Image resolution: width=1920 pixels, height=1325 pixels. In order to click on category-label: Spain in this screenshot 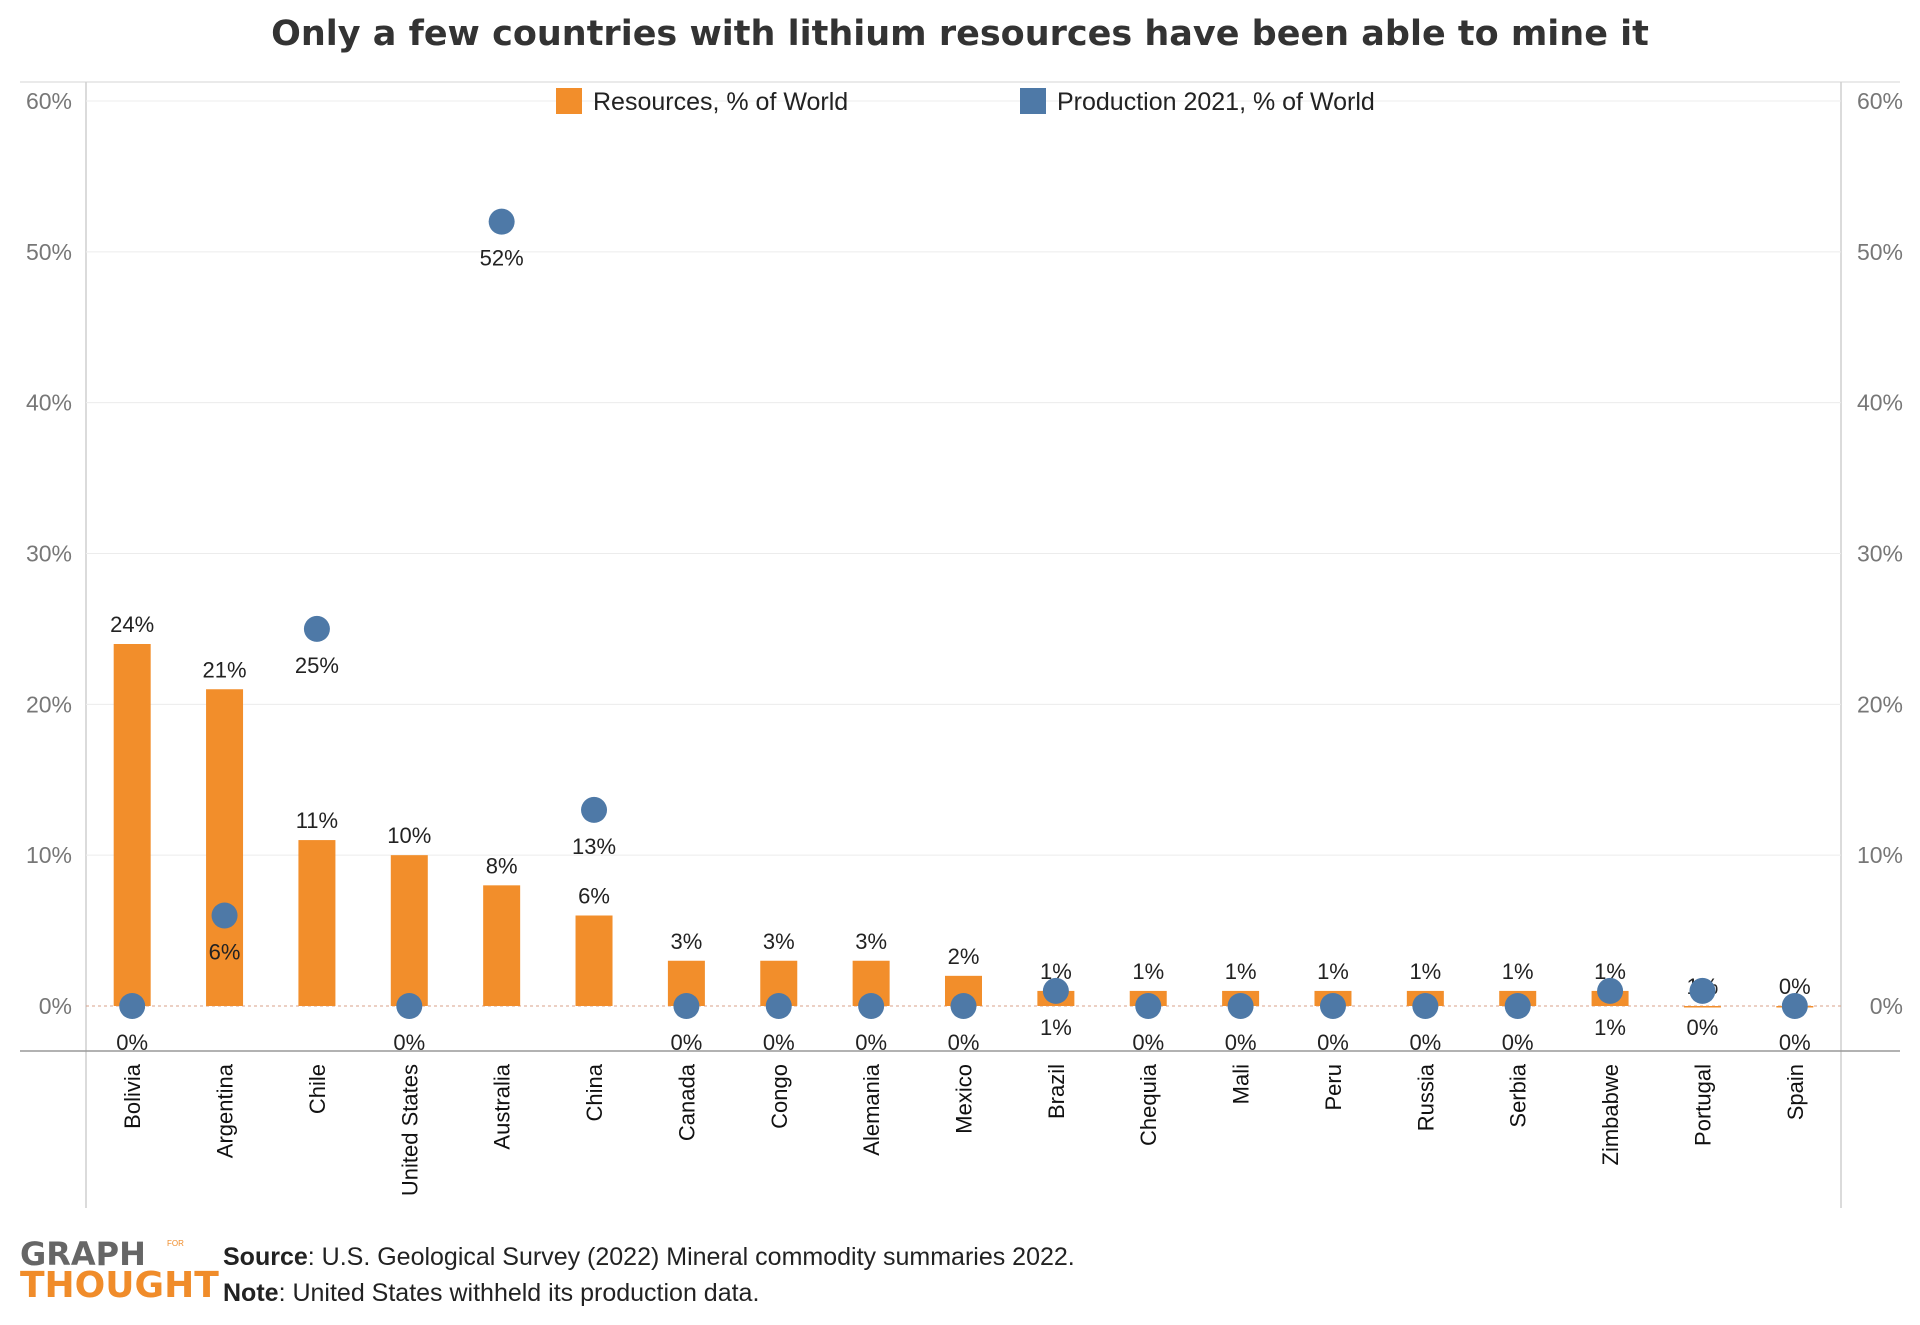, I will do `click(1795, 1092)`.